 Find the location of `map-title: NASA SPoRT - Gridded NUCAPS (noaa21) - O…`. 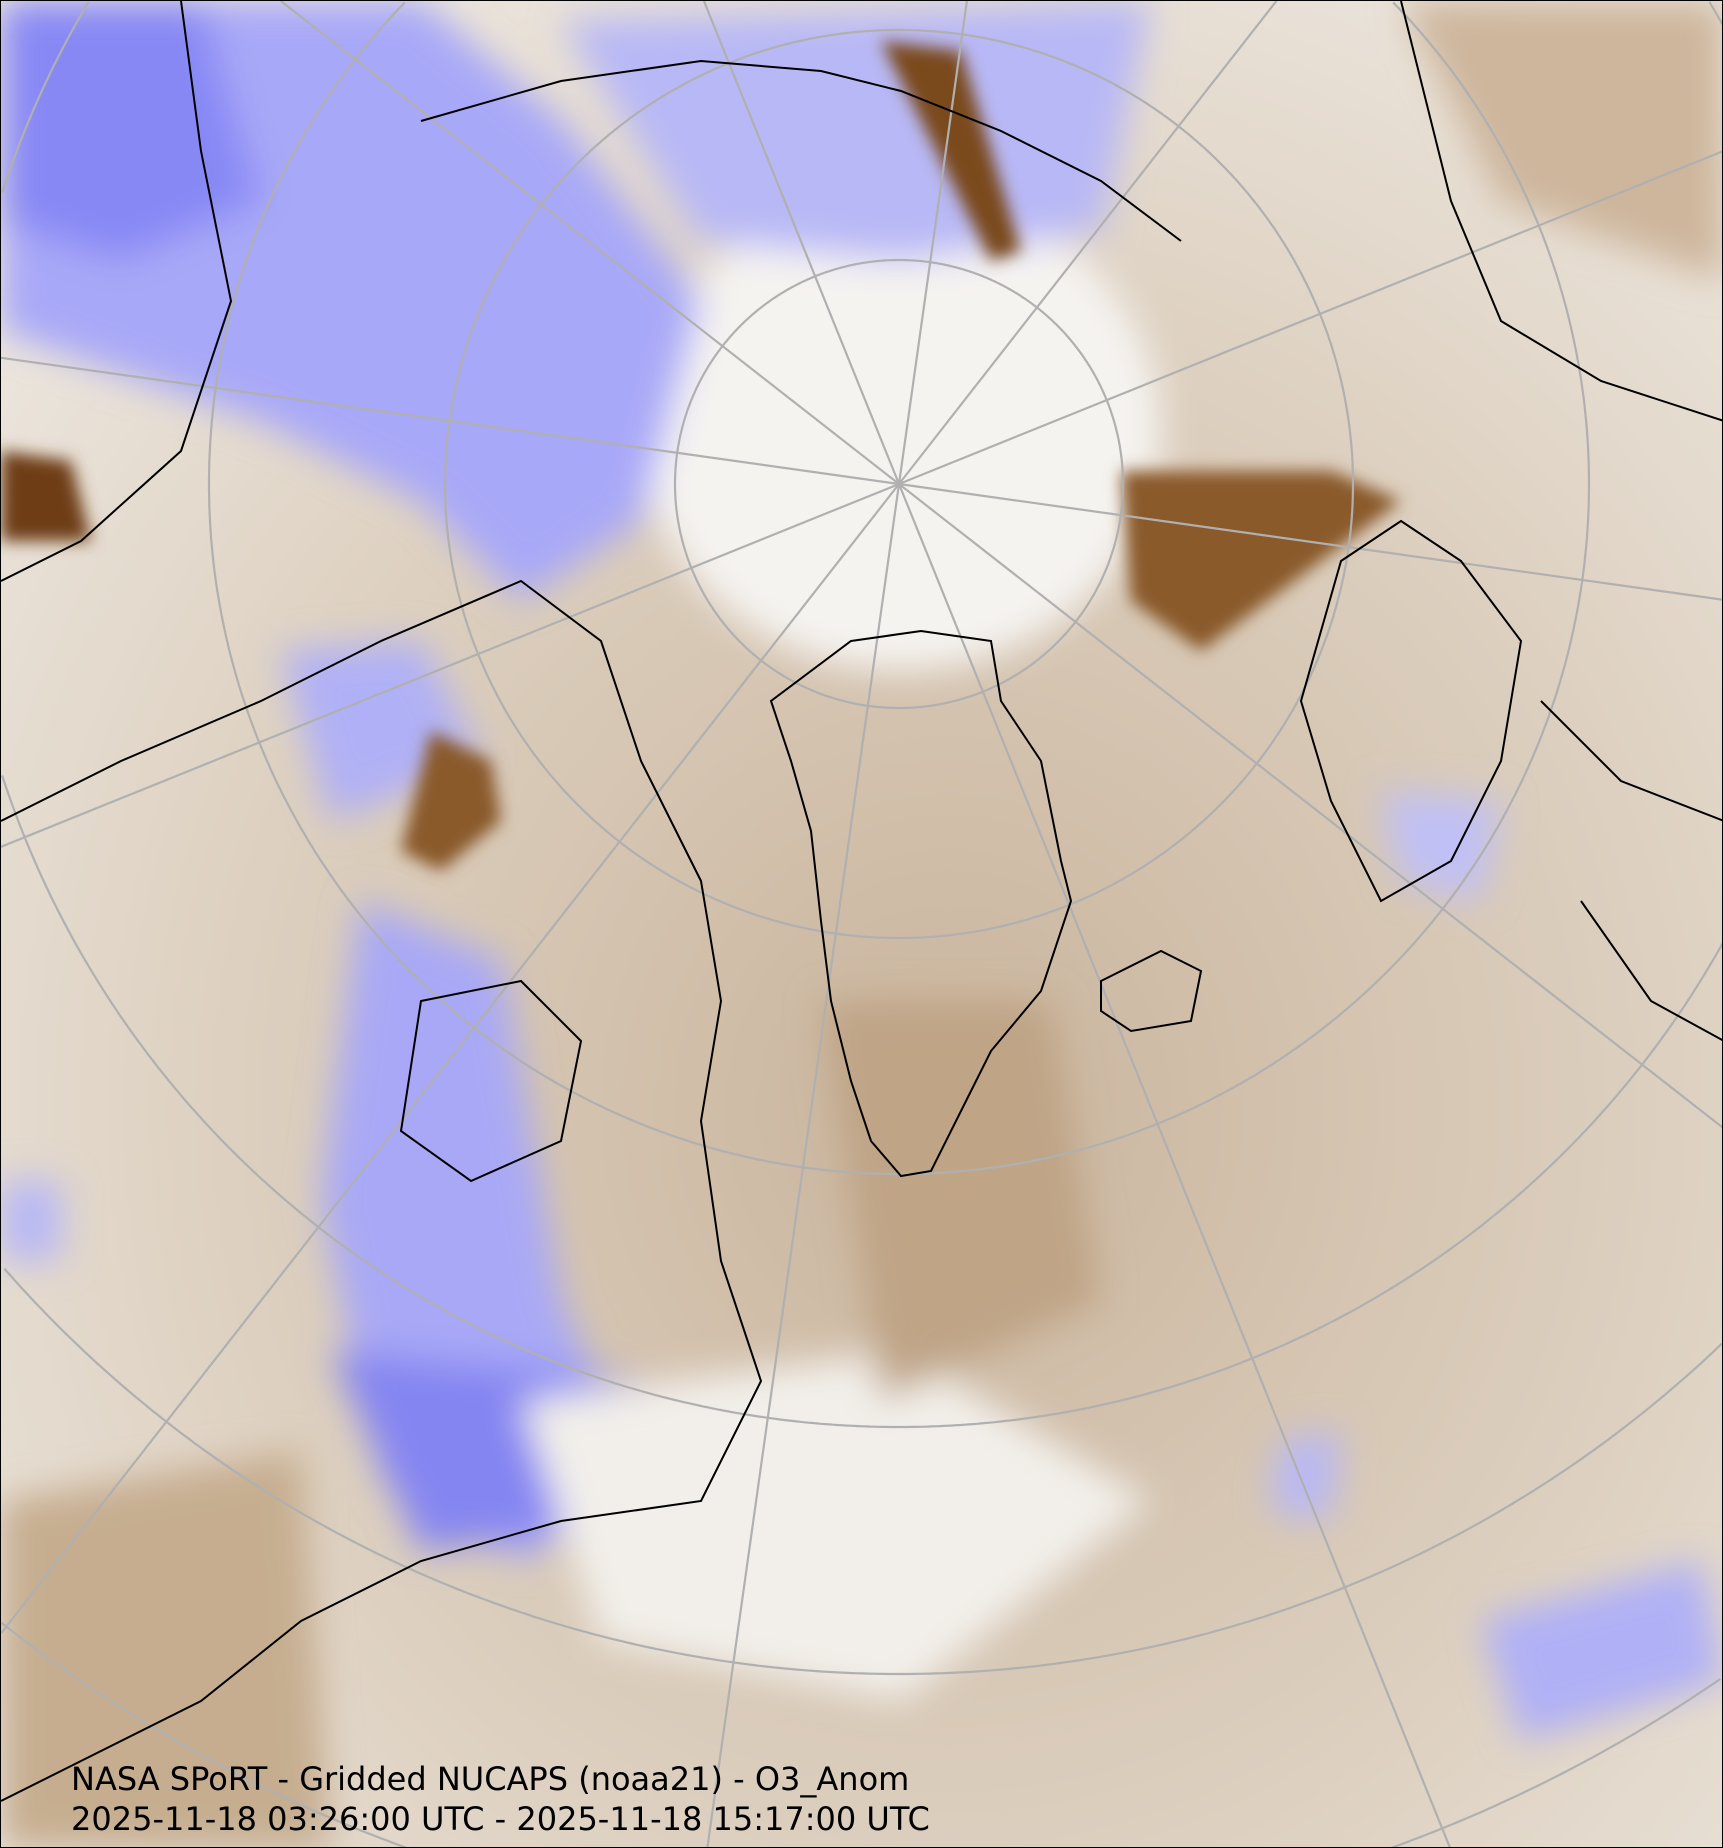

map-title: NASA SPoRT - Gridded NUCAPS (noaa21) - O… is located at coordinates (490, 1779).